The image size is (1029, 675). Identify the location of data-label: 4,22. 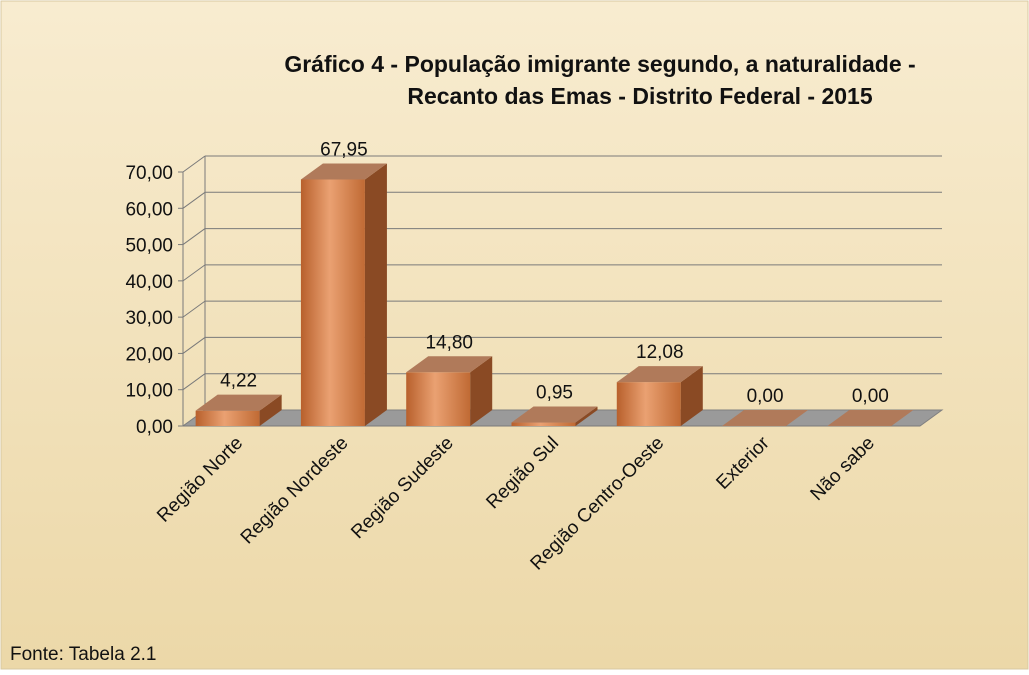
(238, 381).